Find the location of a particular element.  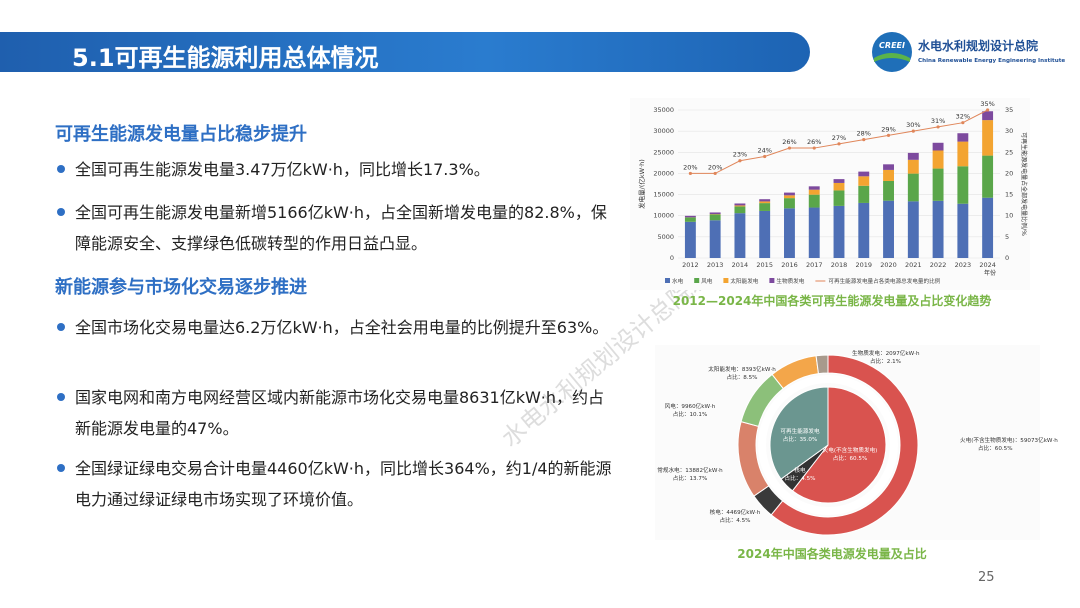

section-heading: 可再生能源发电量占比稳步提升 is located at coordinates (181, 134).